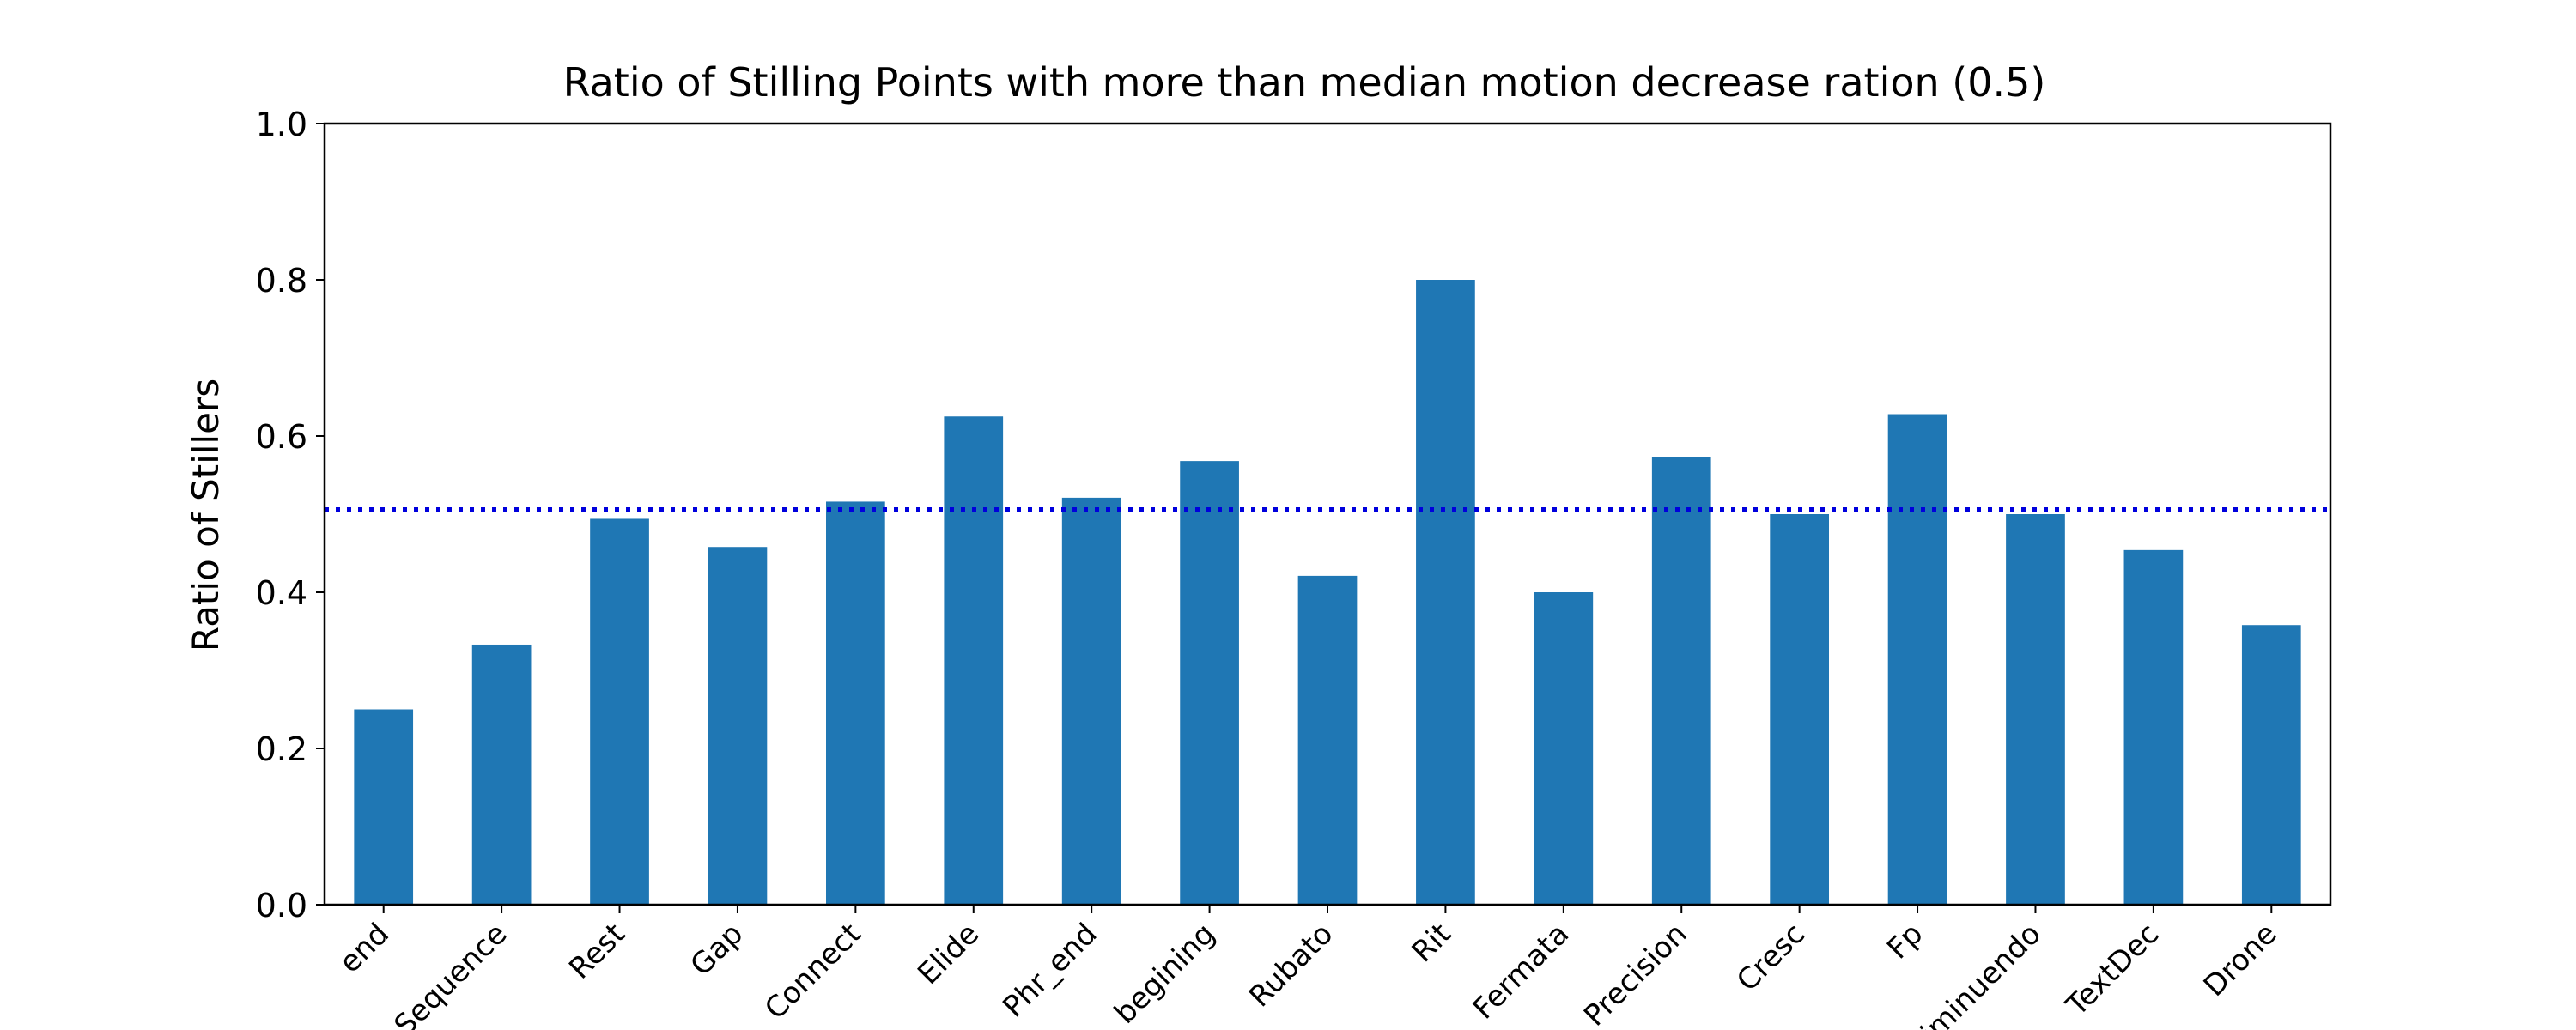 Image resolution: width=2576 pixels, height=1030 pixels. I want to click on bar-cresc, so click(1799, 709).